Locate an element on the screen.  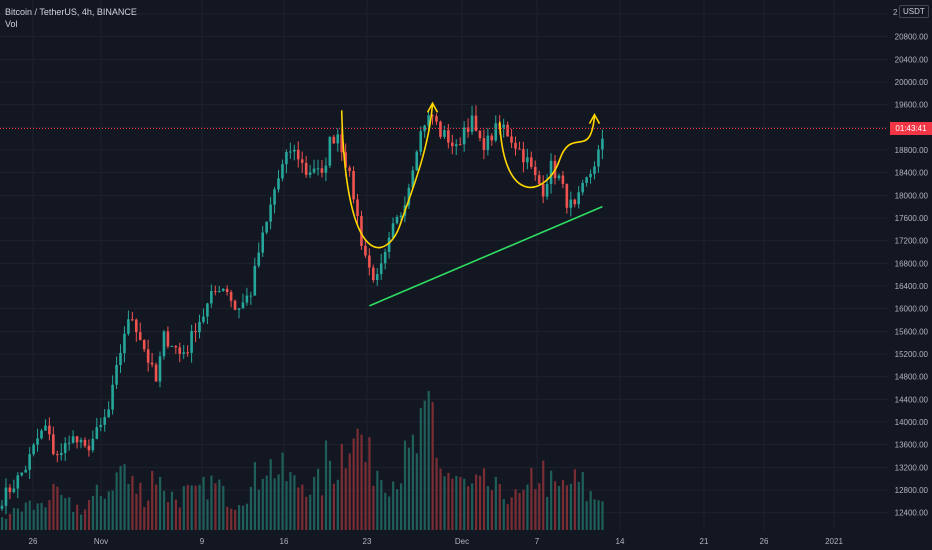
time-axis: 26 Nov 9 16 23 Dec 7 14 21 26 2021 is located at coordinates (444, 540).